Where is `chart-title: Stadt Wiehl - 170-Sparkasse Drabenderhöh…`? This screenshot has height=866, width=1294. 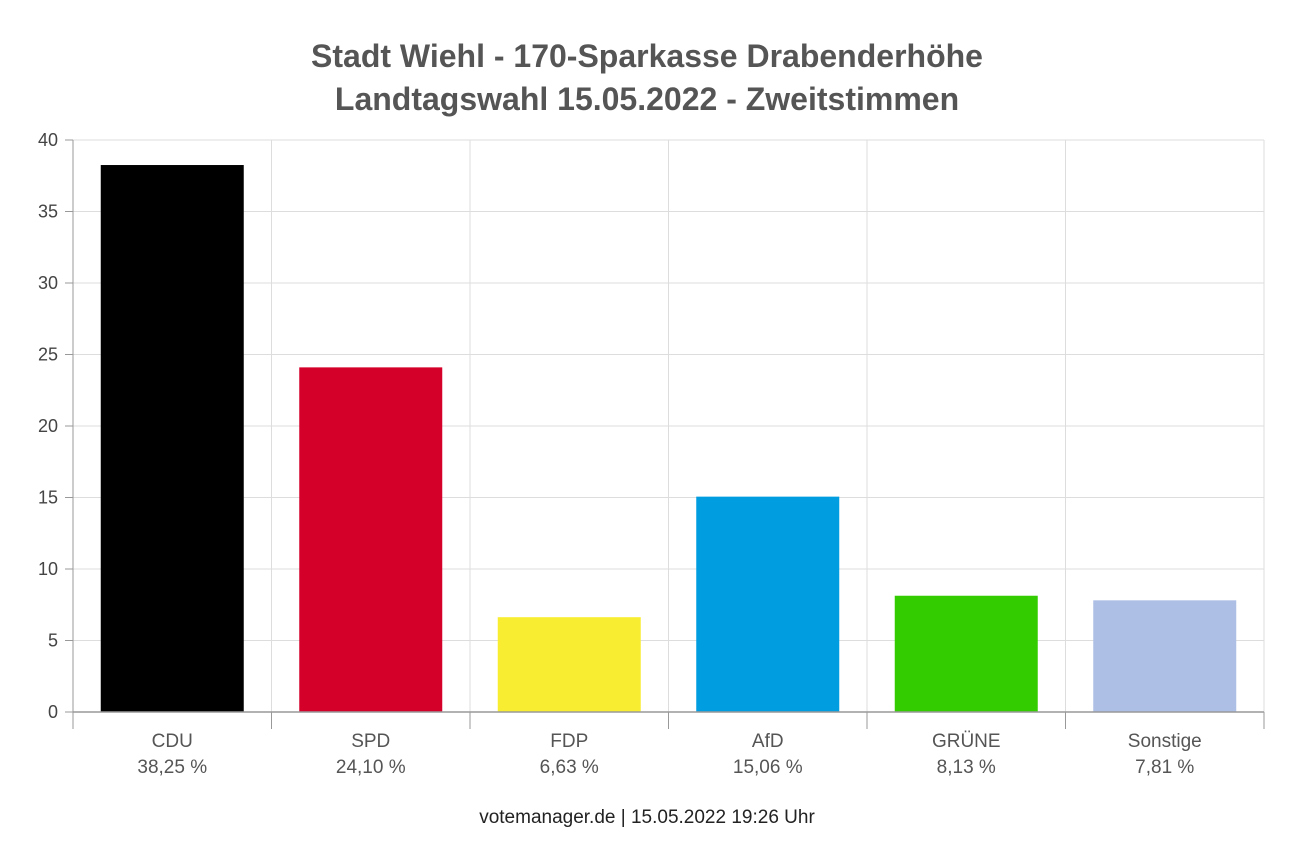 chart-title: Stadt Wiehl - 170-Sparkasse Drabenderhöh… is located at coordinates (647, 56).